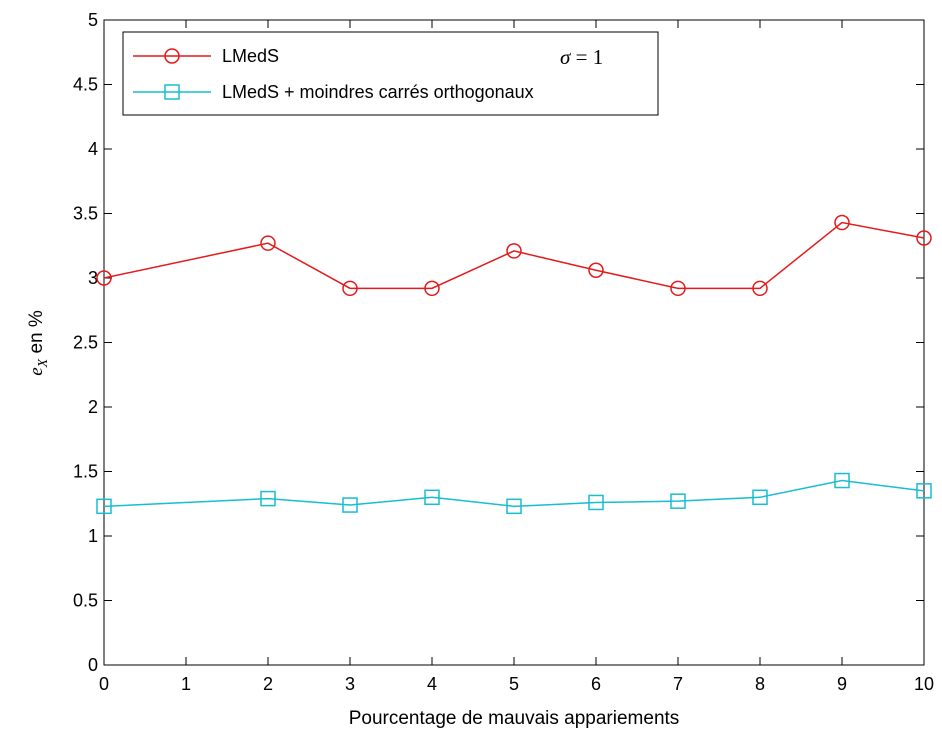 This screenshot has height=733, width=942. What do you see at coordinates (172, 92) in the screenshot?
I see `legend-marker-lmeds-orthogonal` at bounding box center [172, 92].